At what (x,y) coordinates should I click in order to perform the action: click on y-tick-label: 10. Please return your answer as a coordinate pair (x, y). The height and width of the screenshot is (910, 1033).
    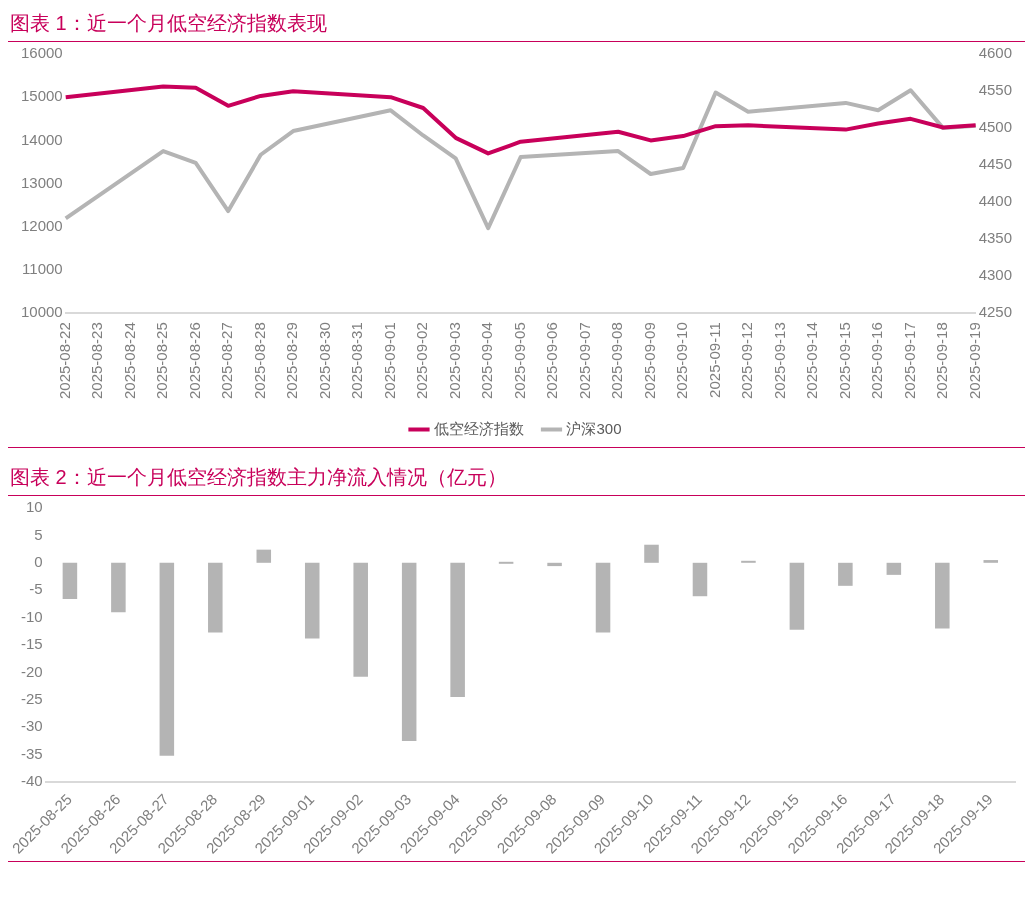
    Looking at the image, I should click on (34, 507).